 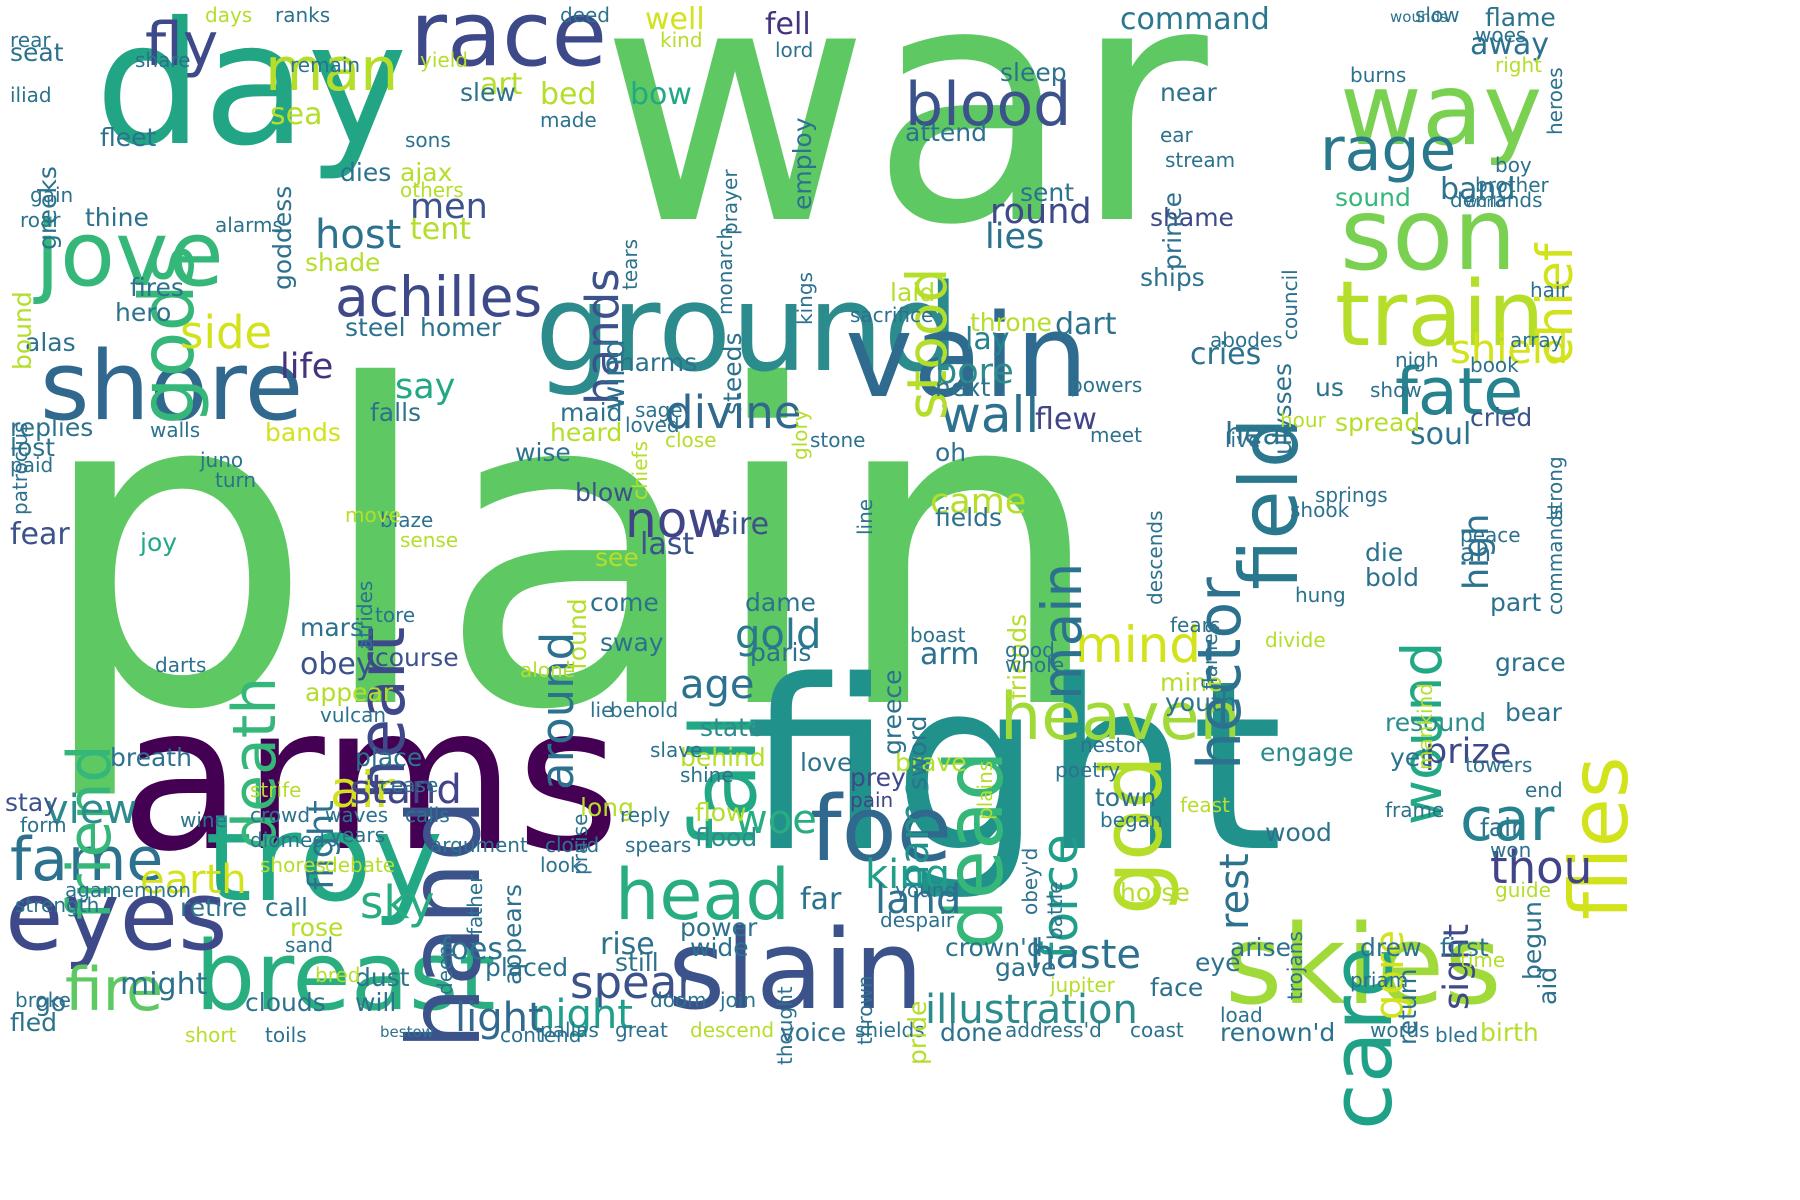 I want to click on word-man: man, so click(x=332, y=70).